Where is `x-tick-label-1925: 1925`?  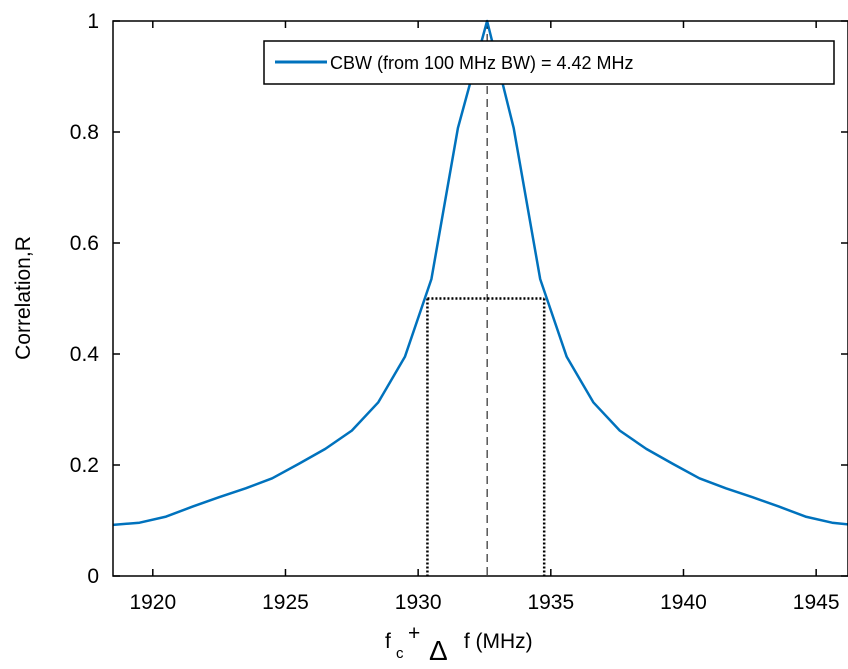 x-tick-label-1925: 1925 is located at coordinates (285, 602).